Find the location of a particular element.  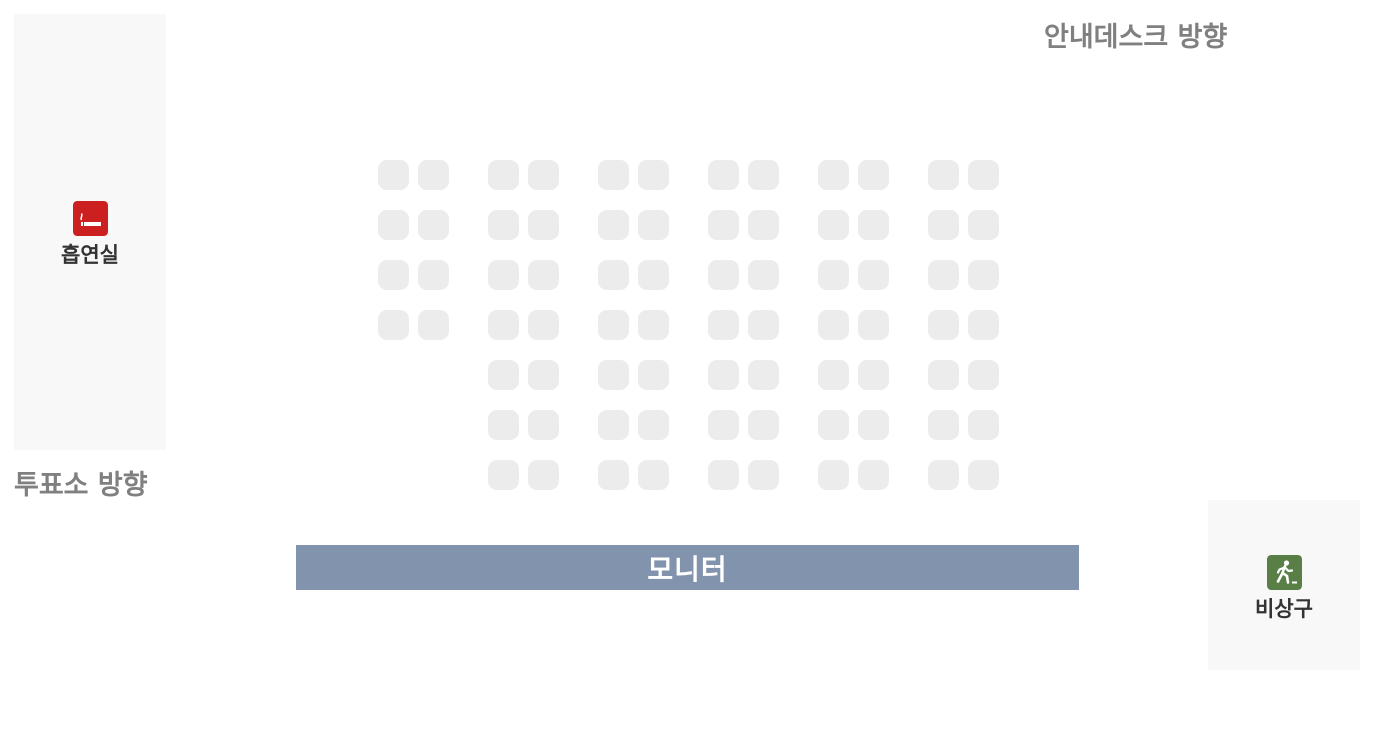

monitor: 모니터 is located at coordinates (687, 567).